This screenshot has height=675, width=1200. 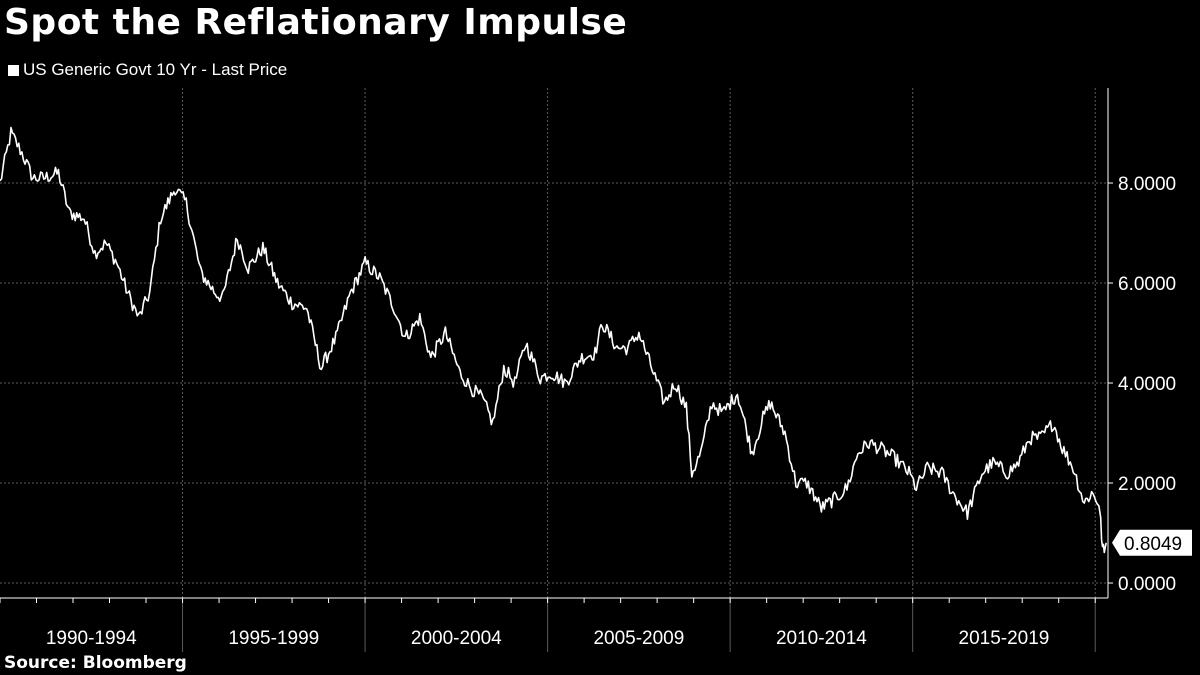 What do you see at coordinates (1004, 638) in the screenshot?
I see `x-category-label: 2015-2019` at bounding box center [1004, 638].